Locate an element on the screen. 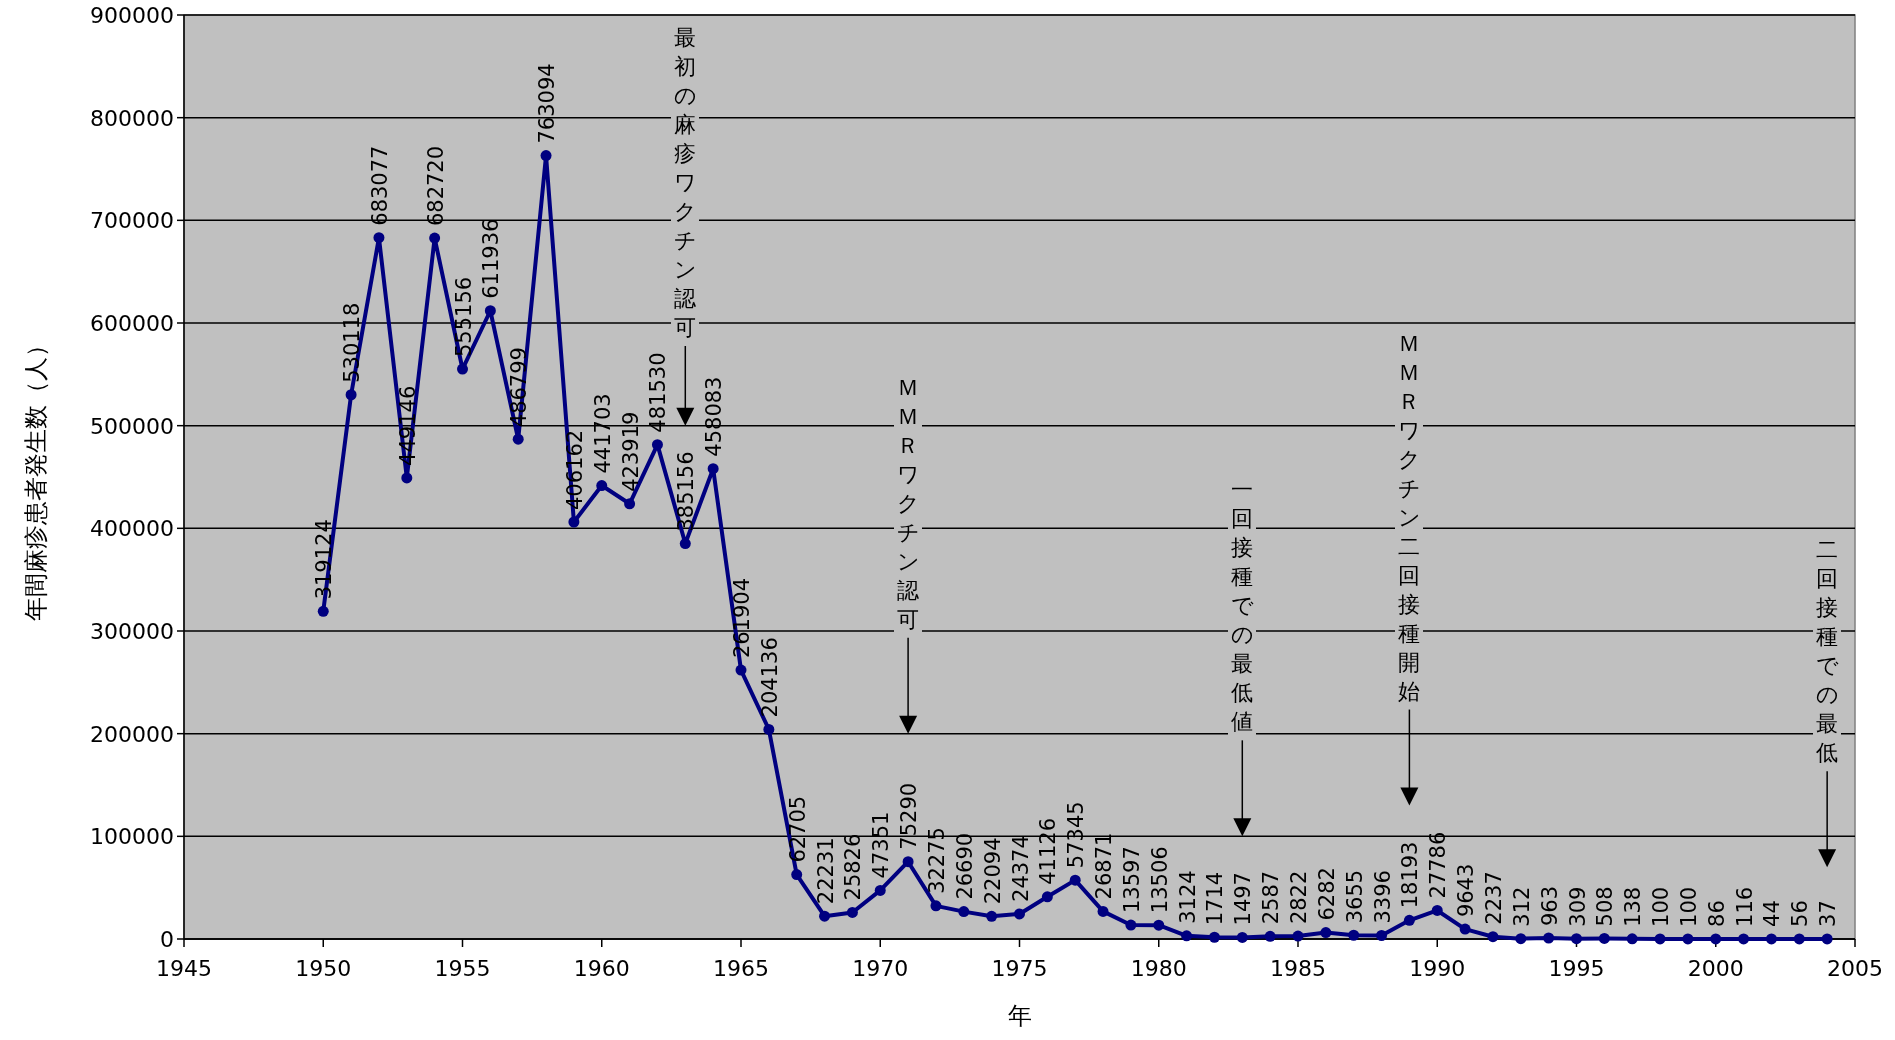  data-label: 75290 is located at coordinates (909, 816).